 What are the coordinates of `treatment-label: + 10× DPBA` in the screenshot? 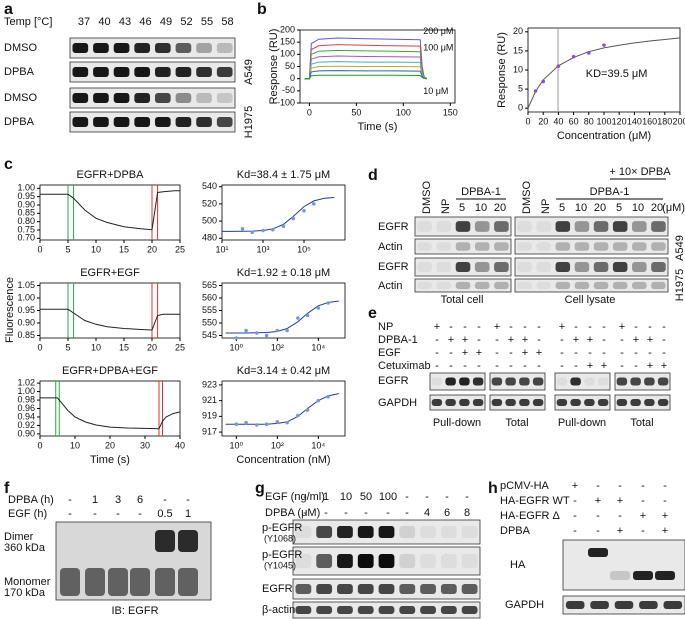 It's located at (640, 172).